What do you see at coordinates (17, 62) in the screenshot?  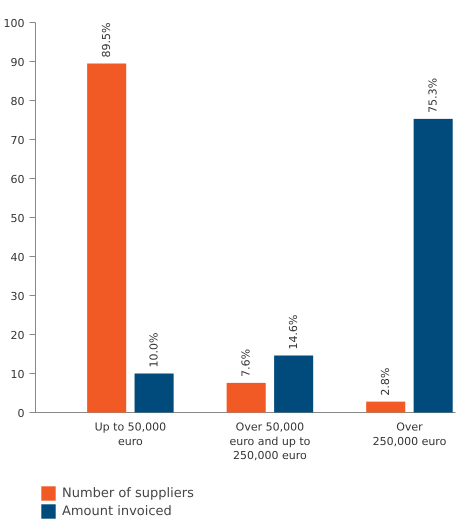 I see `y-tick-label: 90` at bounding box center [17, 62].